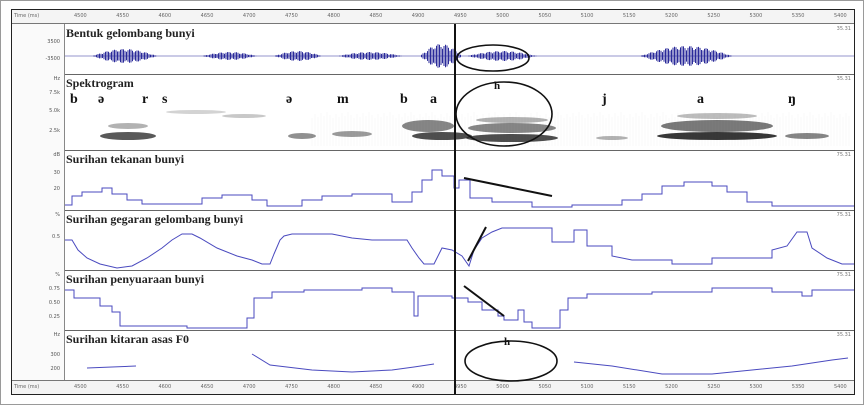  I want to click on amplitude-right-value: 75.31, so click(844, 215).